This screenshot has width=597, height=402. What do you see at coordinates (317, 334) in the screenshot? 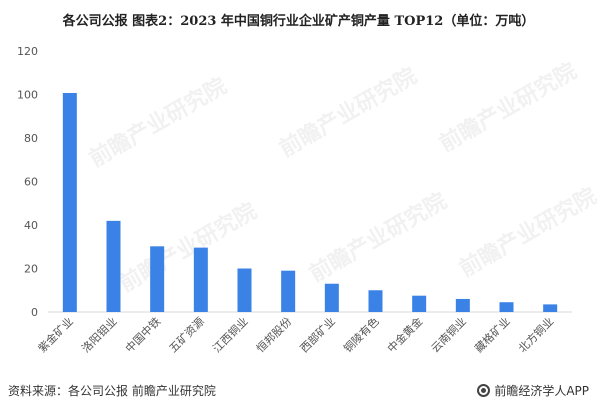
I see `x-tick-label: 西部矿业` at bounding box center [317, 334].